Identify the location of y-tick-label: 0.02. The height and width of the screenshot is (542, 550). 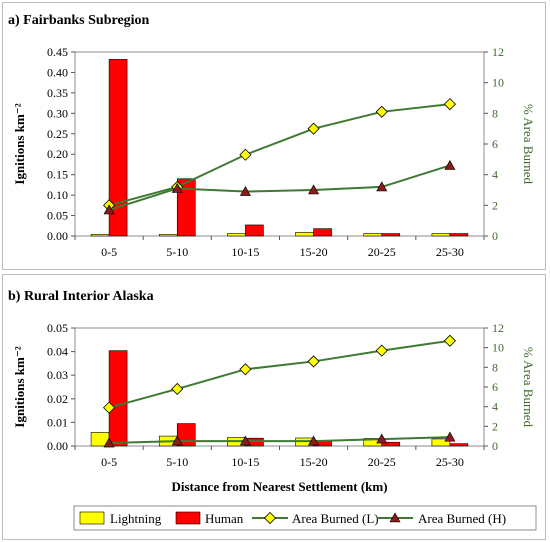
(57, 399).